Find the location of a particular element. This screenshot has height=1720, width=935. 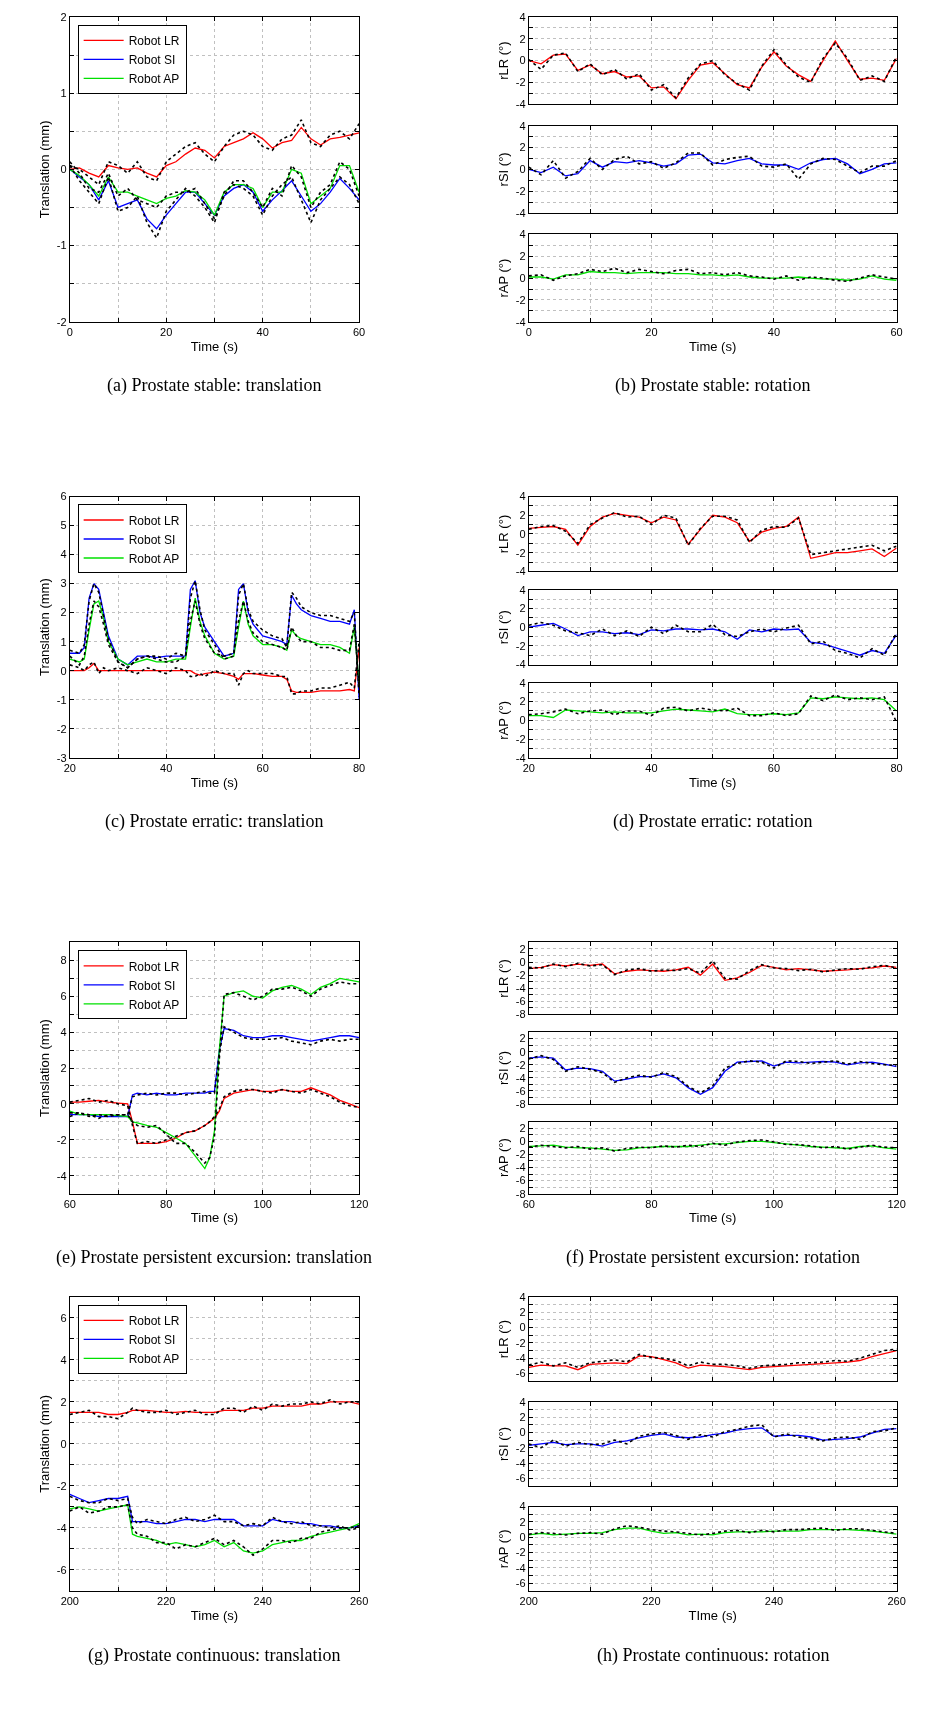

x-axis-title: TIme (s) is located at coordinates (712, 1615).